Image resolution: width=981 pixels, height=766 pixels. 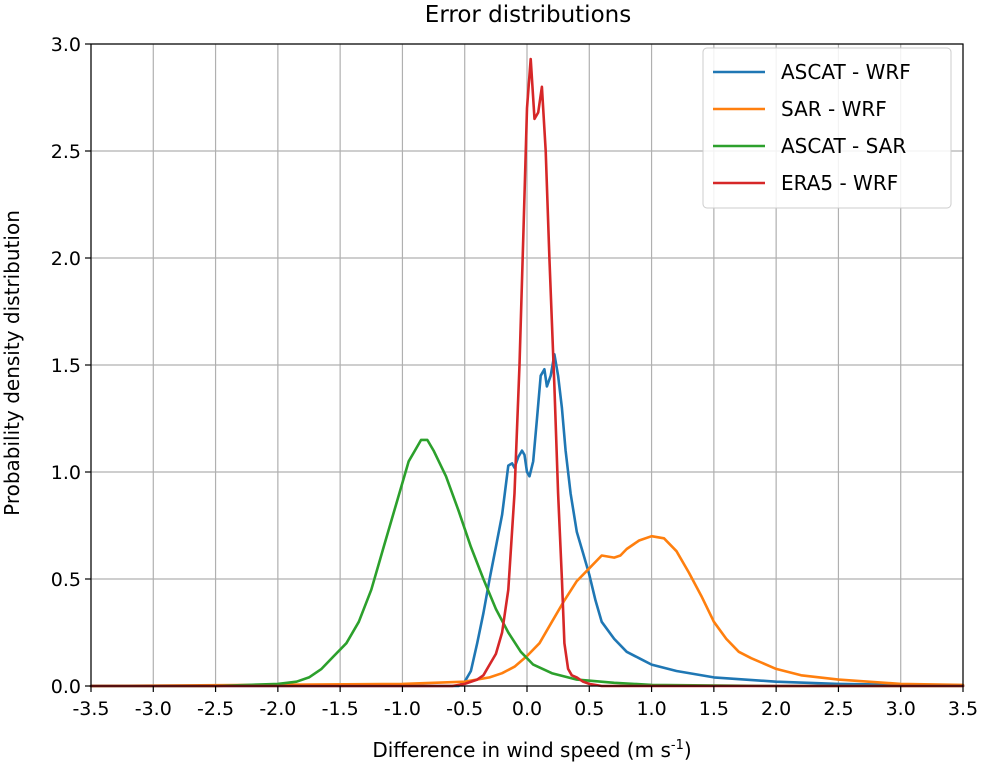 What do you see at coordinates (776, 709) in the screenshot?
I see `x-tick-label: 2.0` at bounding box center [776, 709].